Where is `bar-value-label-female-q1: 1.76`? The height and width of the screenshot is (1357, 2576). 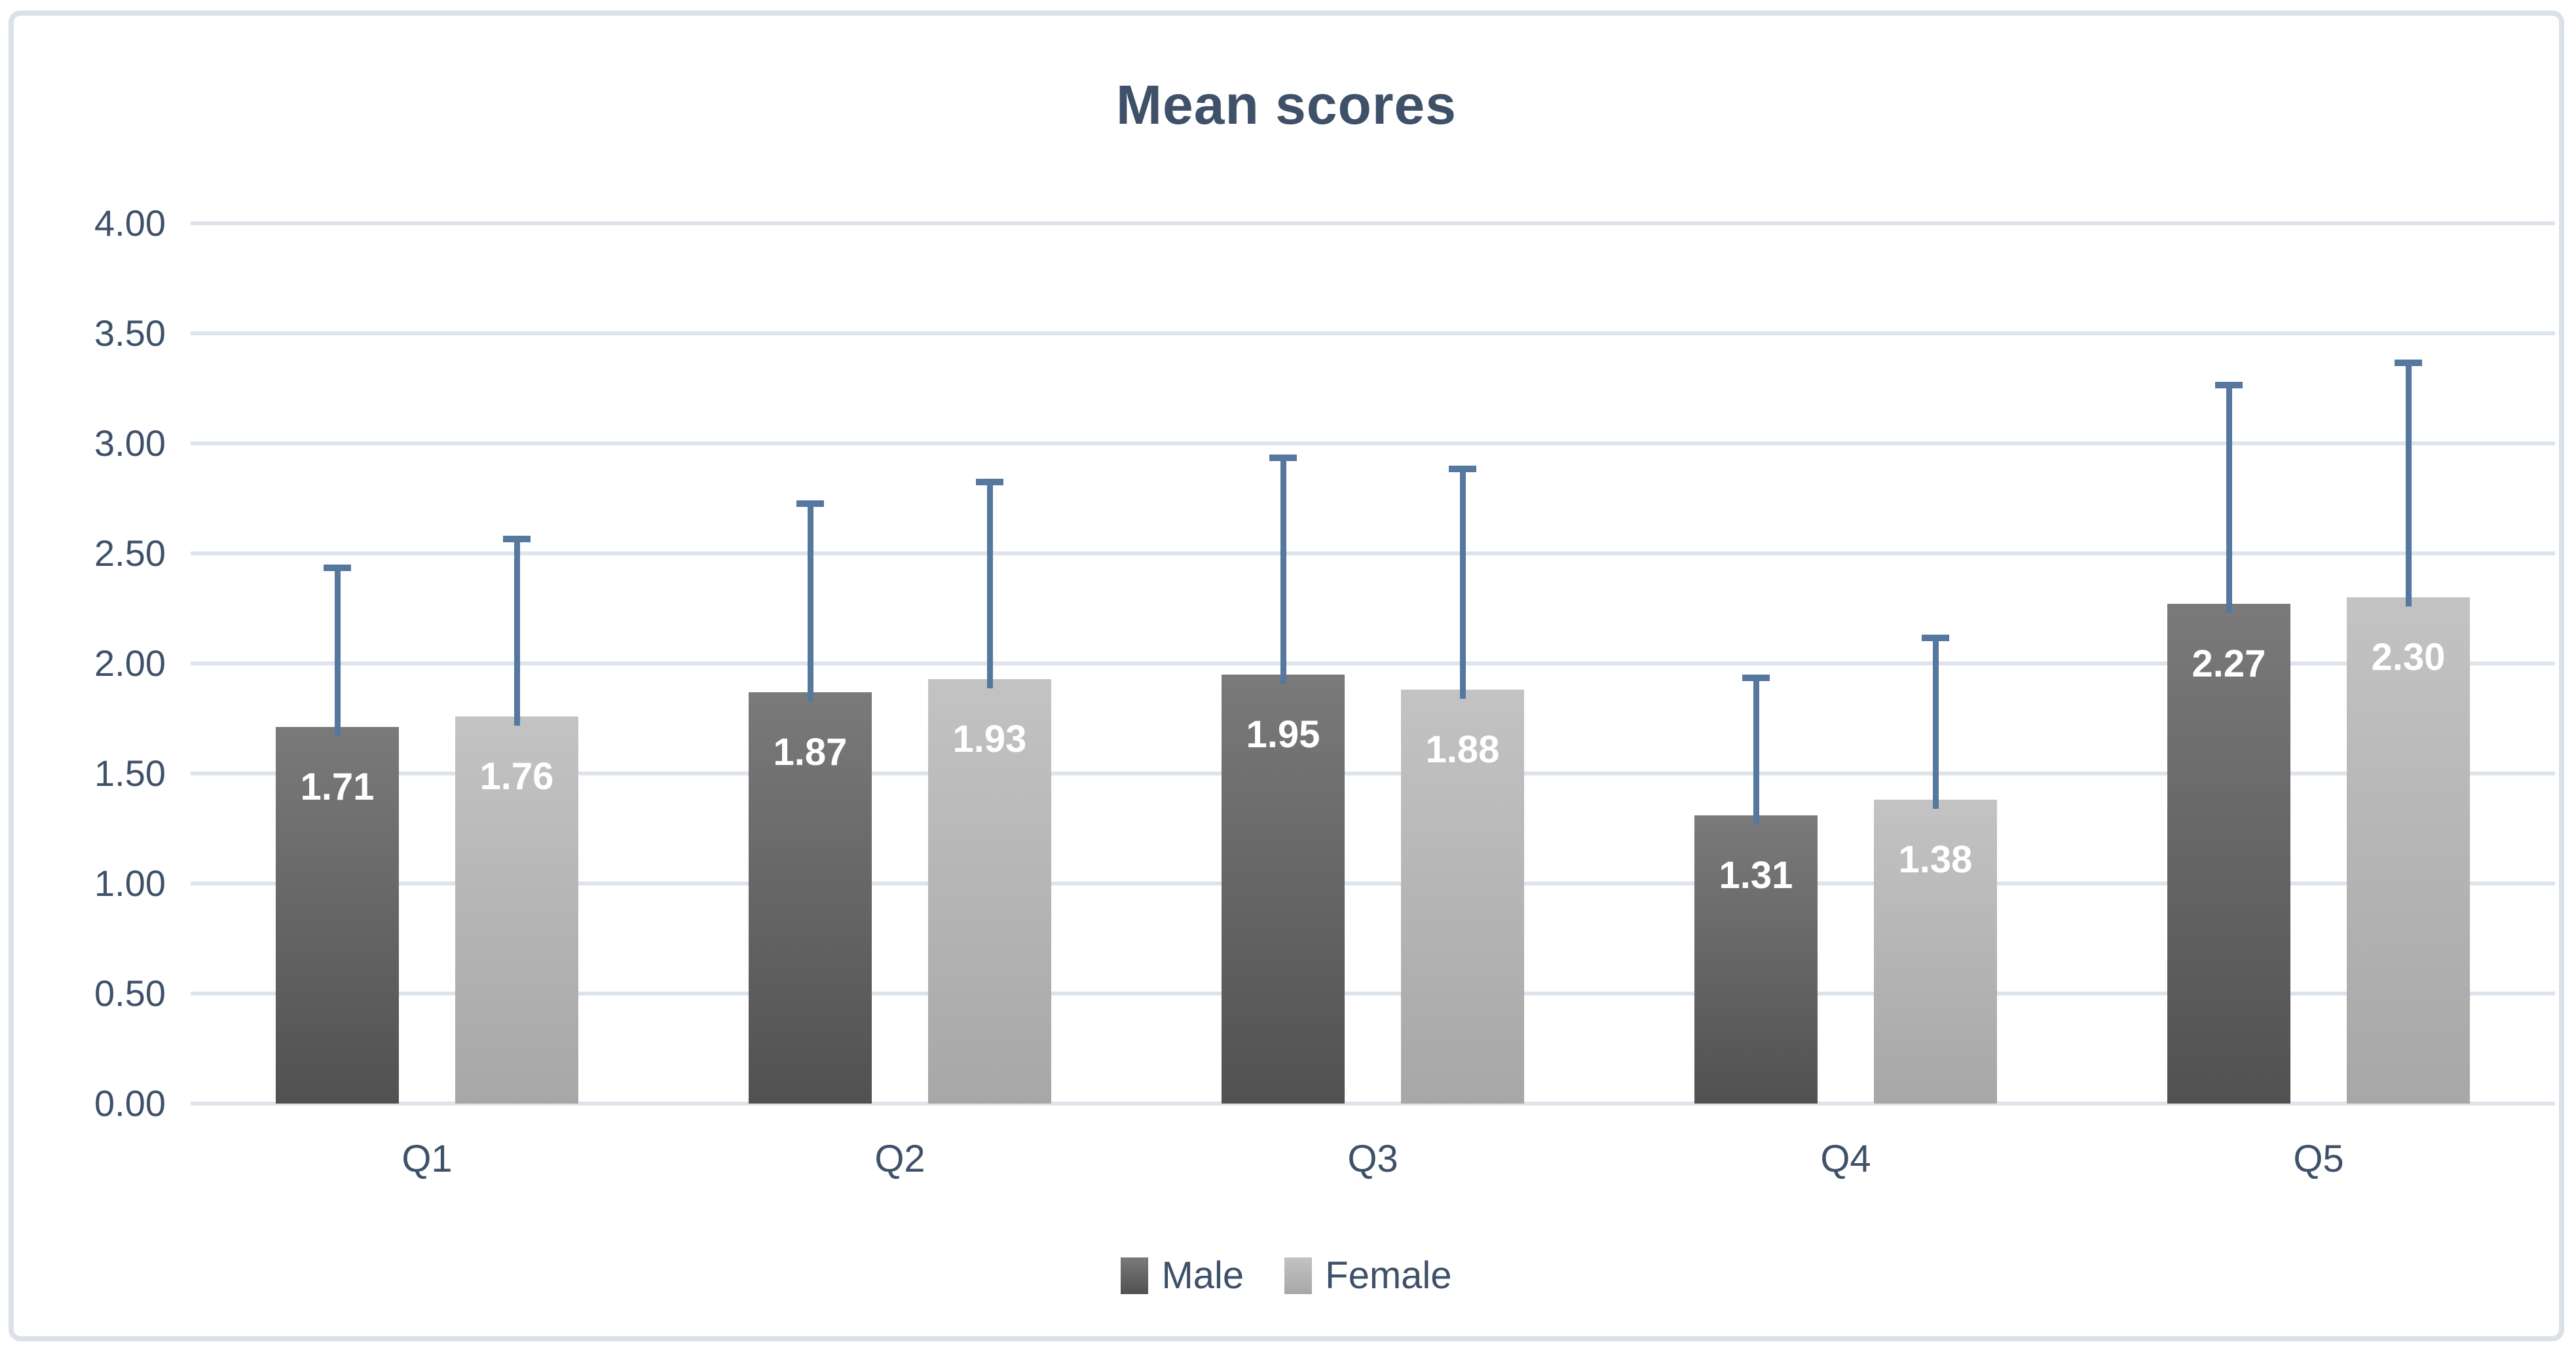
bar-value-label-female-q1: 1.76 is located at coordinates (516, 776).